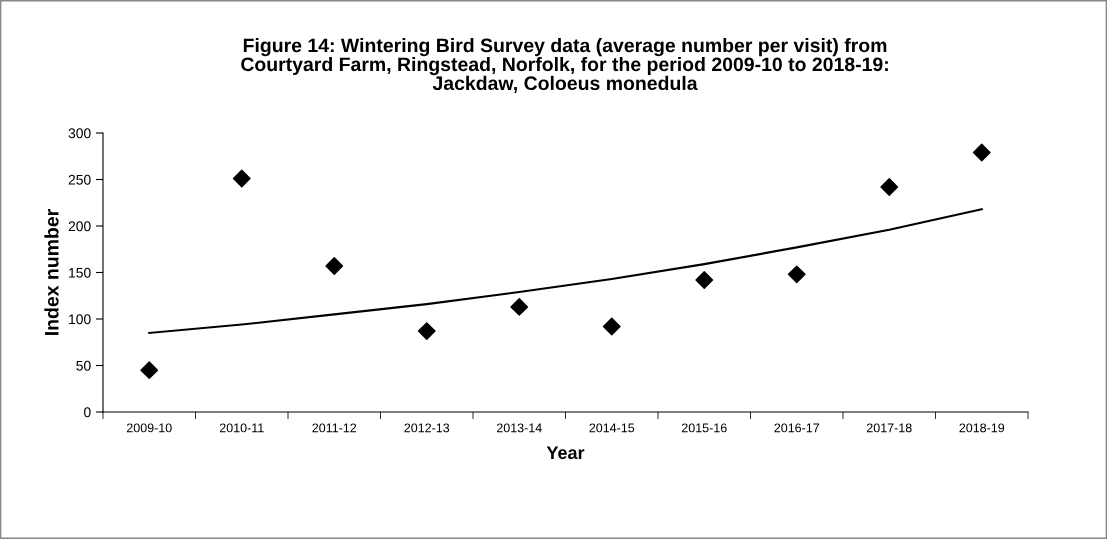 The image size is (1107, 539). What do you see at coordinates (149, 428) in the screenshot?
I see `x-tick-label: 2009-10` at bounding box center [149, 428].